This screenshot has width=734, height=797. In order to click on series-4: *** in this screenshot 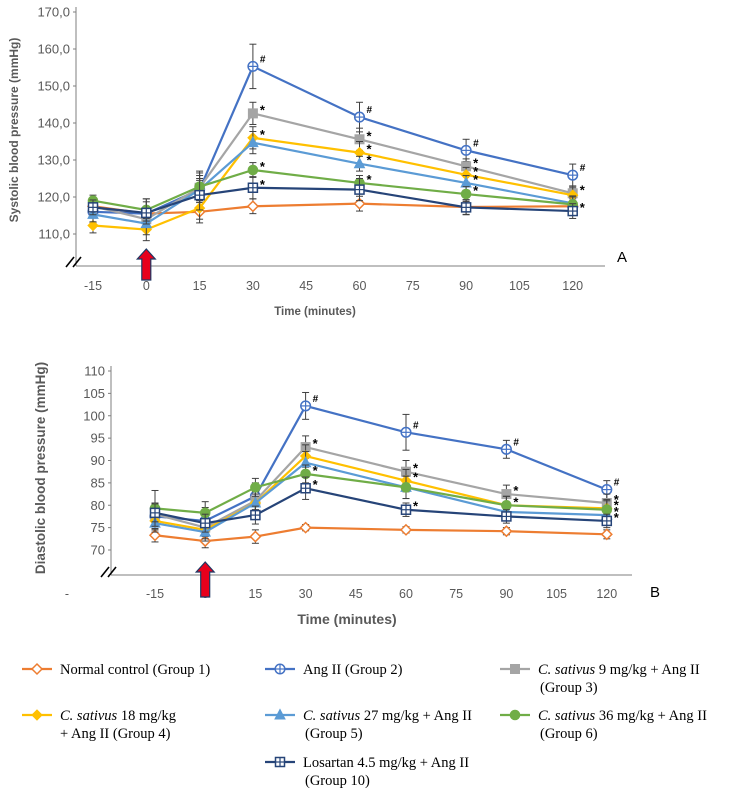, I will do `click(333, 184)`.